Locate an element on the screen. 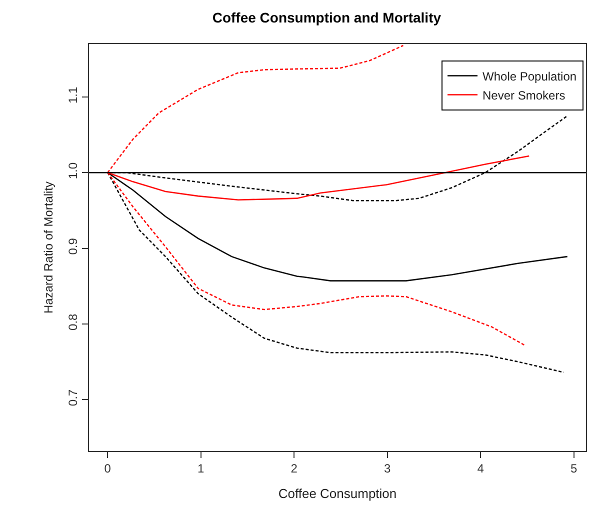 The height and width of the screenshot is (513, 594). legend-label: Never Smokers is located at coordinates (524, 95).